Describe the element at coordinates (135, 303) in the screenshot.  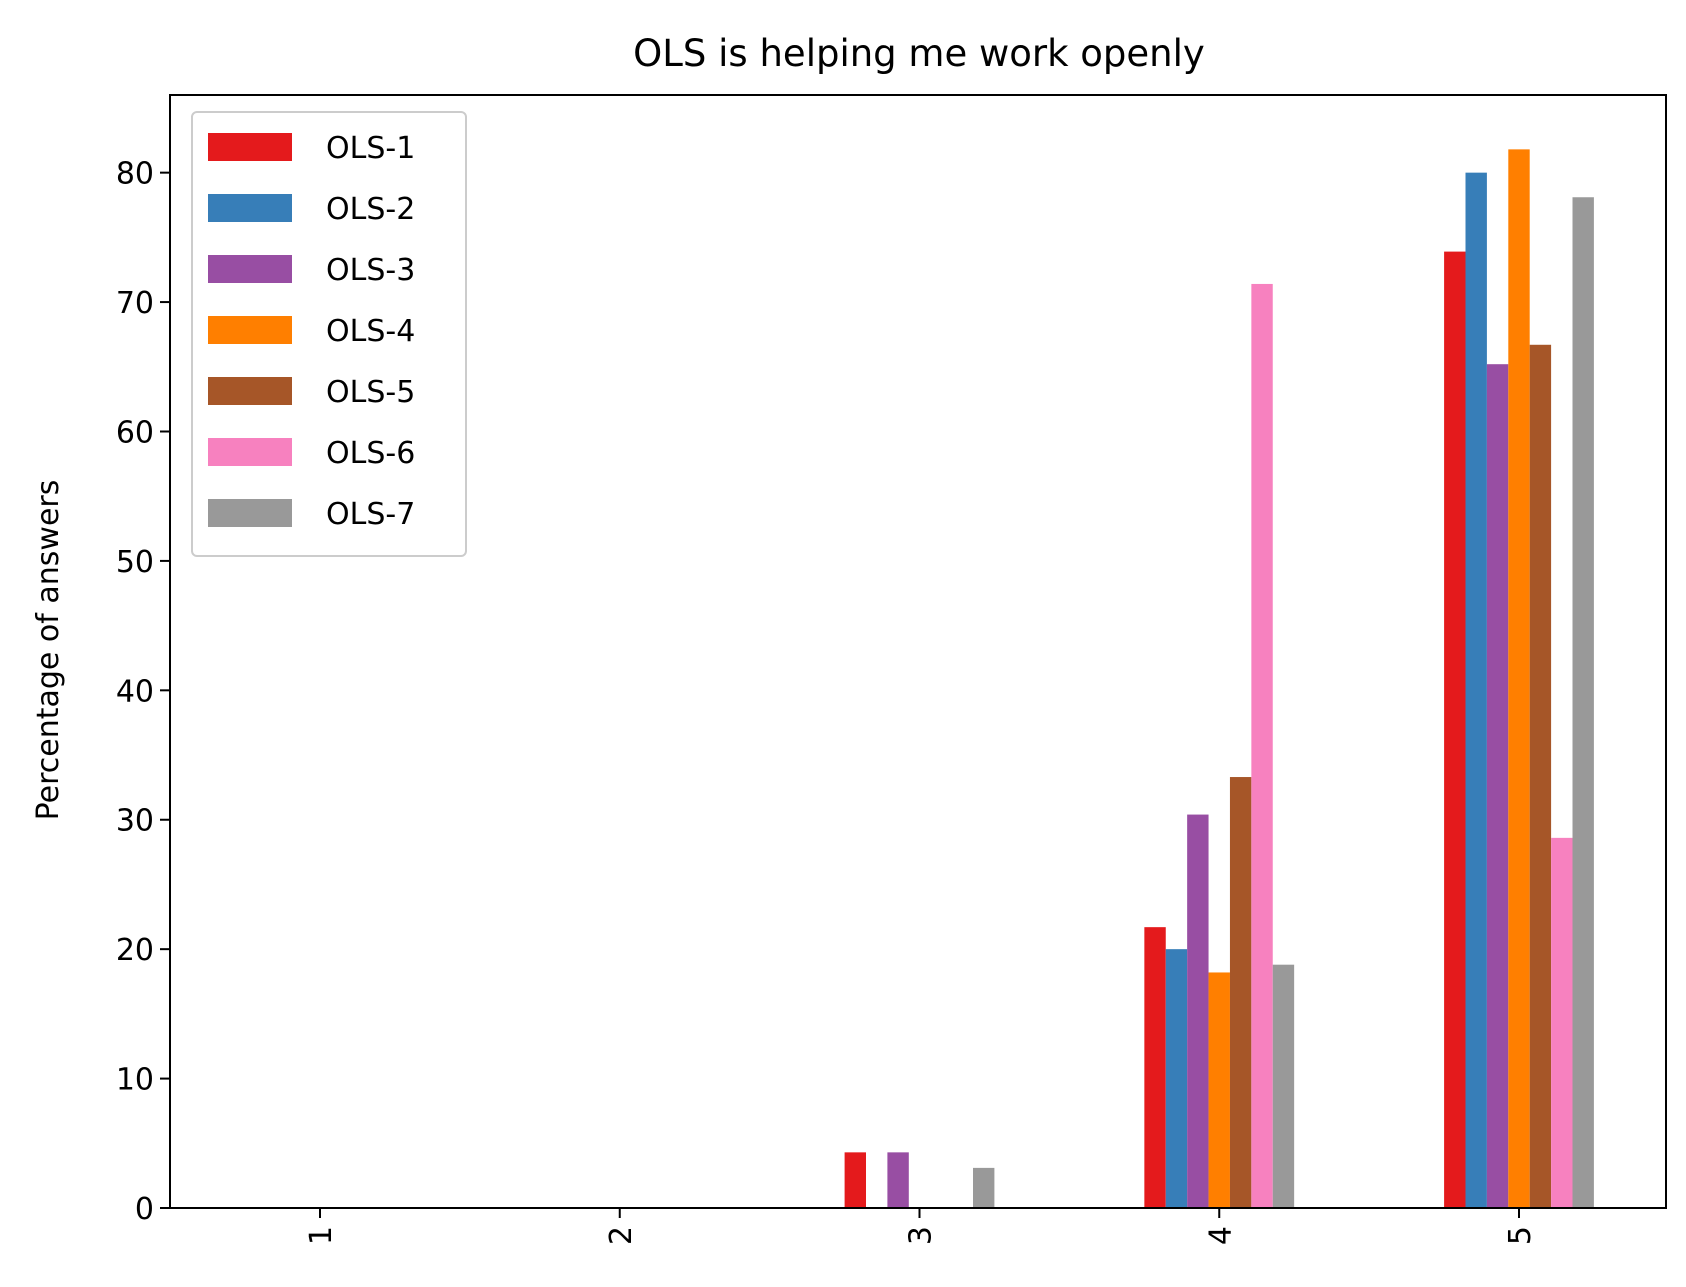
I see `y-tick-label: 70` at that location.